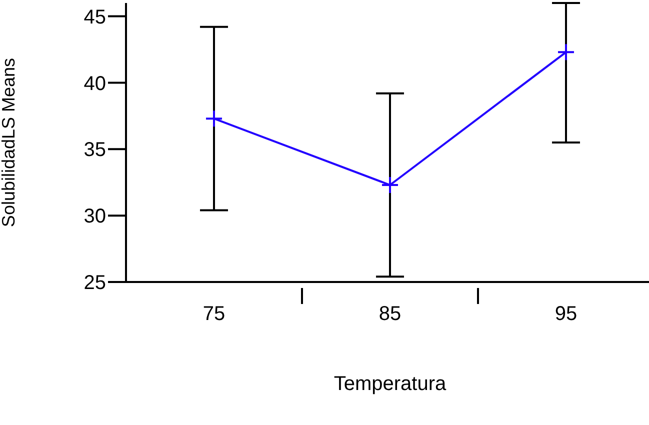 The width and height of the screenshot is (649, 425). I want to click on x-tick-label: 85, so click(390, 314).